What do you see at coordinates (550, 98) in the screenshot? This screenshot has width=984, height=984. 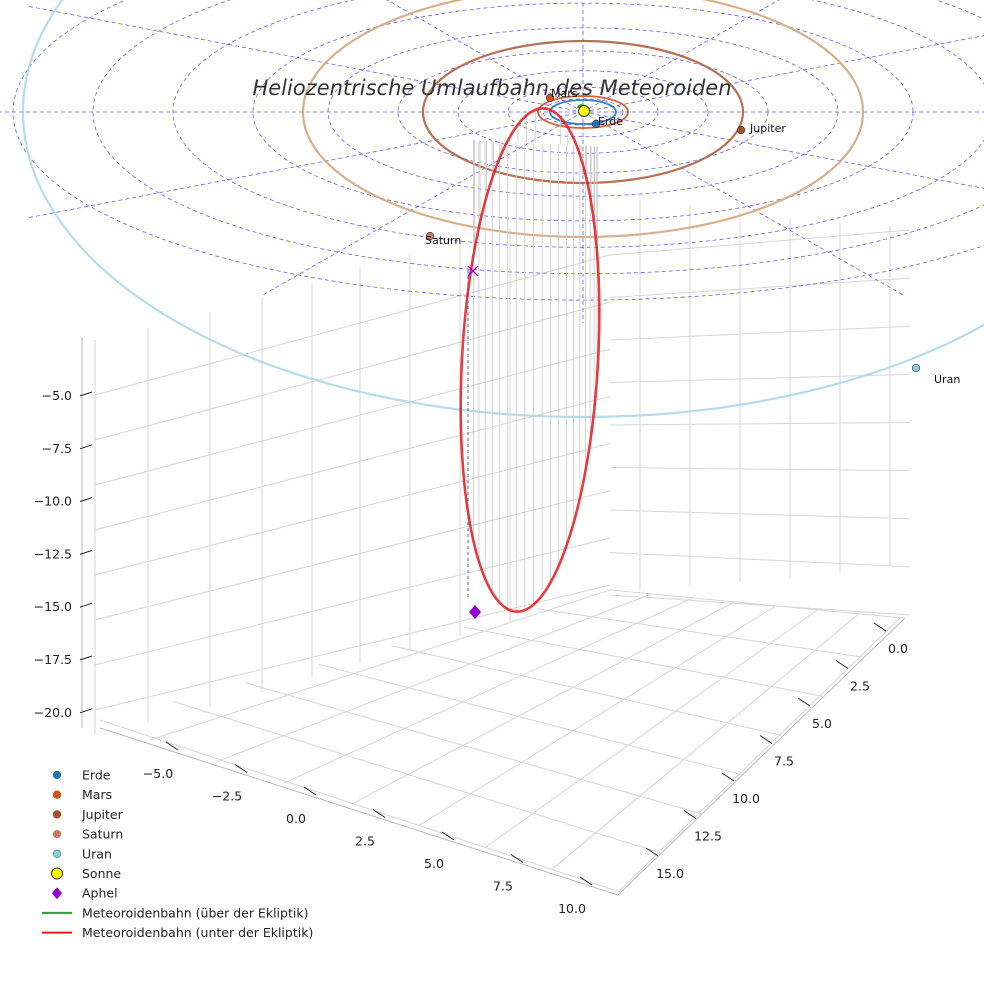 I see `planet-mars` at bounding box center [550, 98].